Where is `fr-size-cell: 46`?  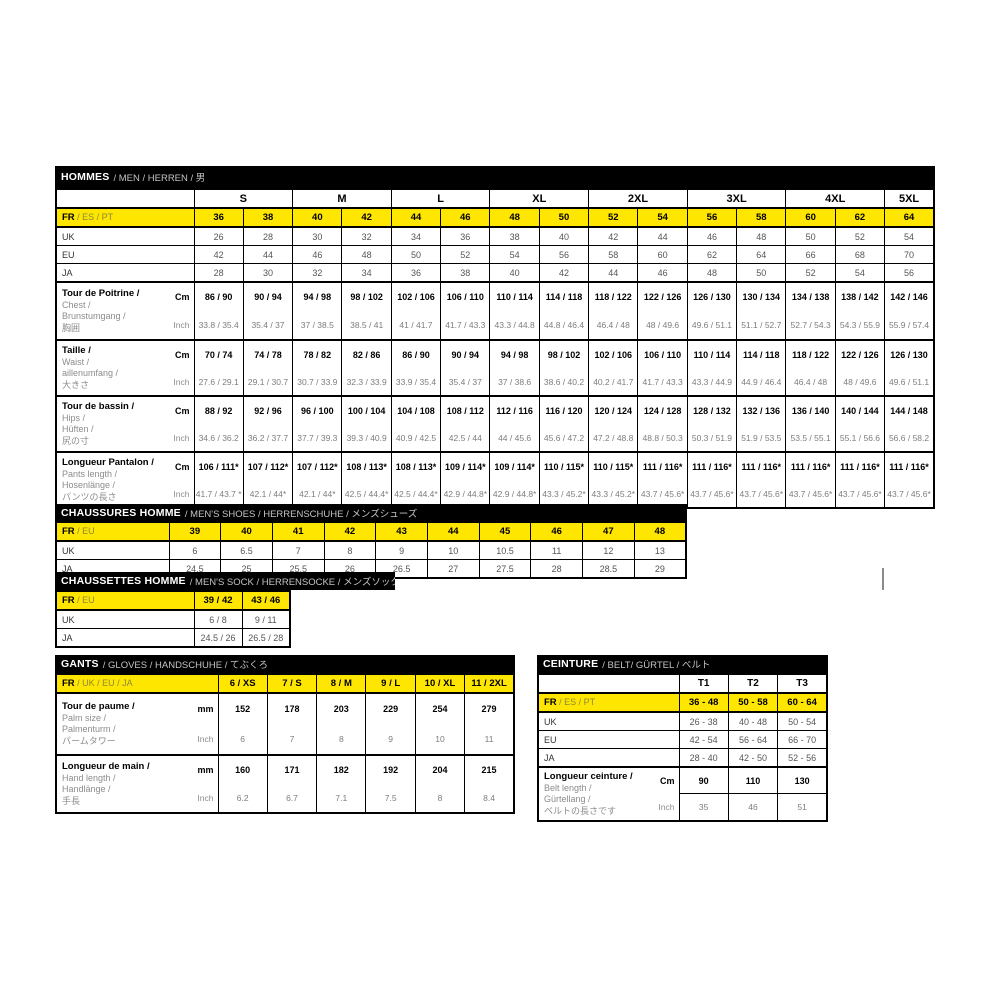
fr-size-cell: 46 is located at coordinates (465, 217).